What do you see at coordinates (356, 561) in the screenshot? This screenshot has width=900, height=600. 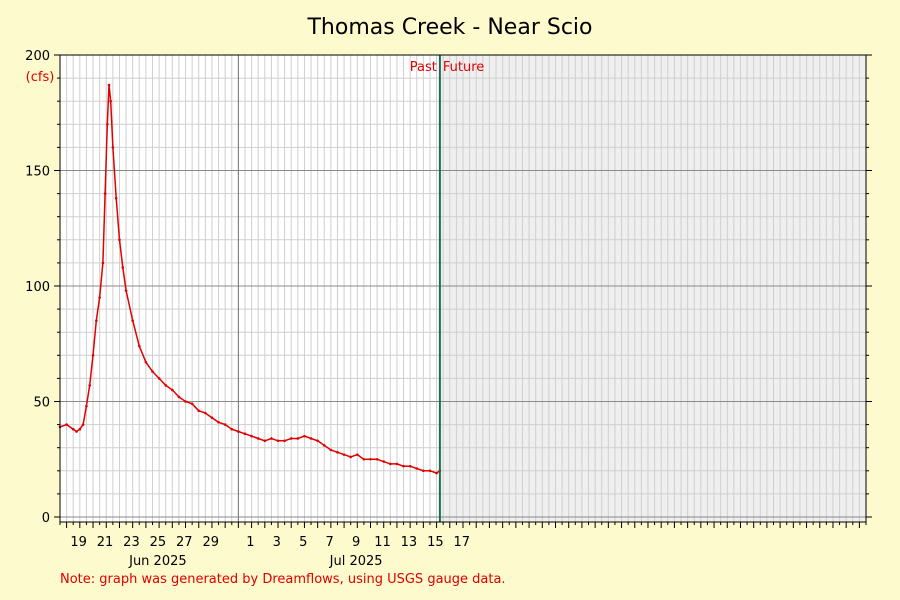 I see `x-month-label: Jul 2025` at bounding box center [356, 561].